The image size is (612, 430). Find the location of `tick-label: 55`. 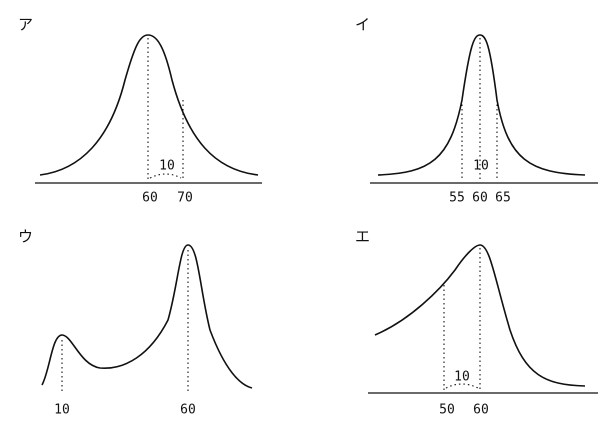

tick-label: 55 is located at coordinates (457, 198).